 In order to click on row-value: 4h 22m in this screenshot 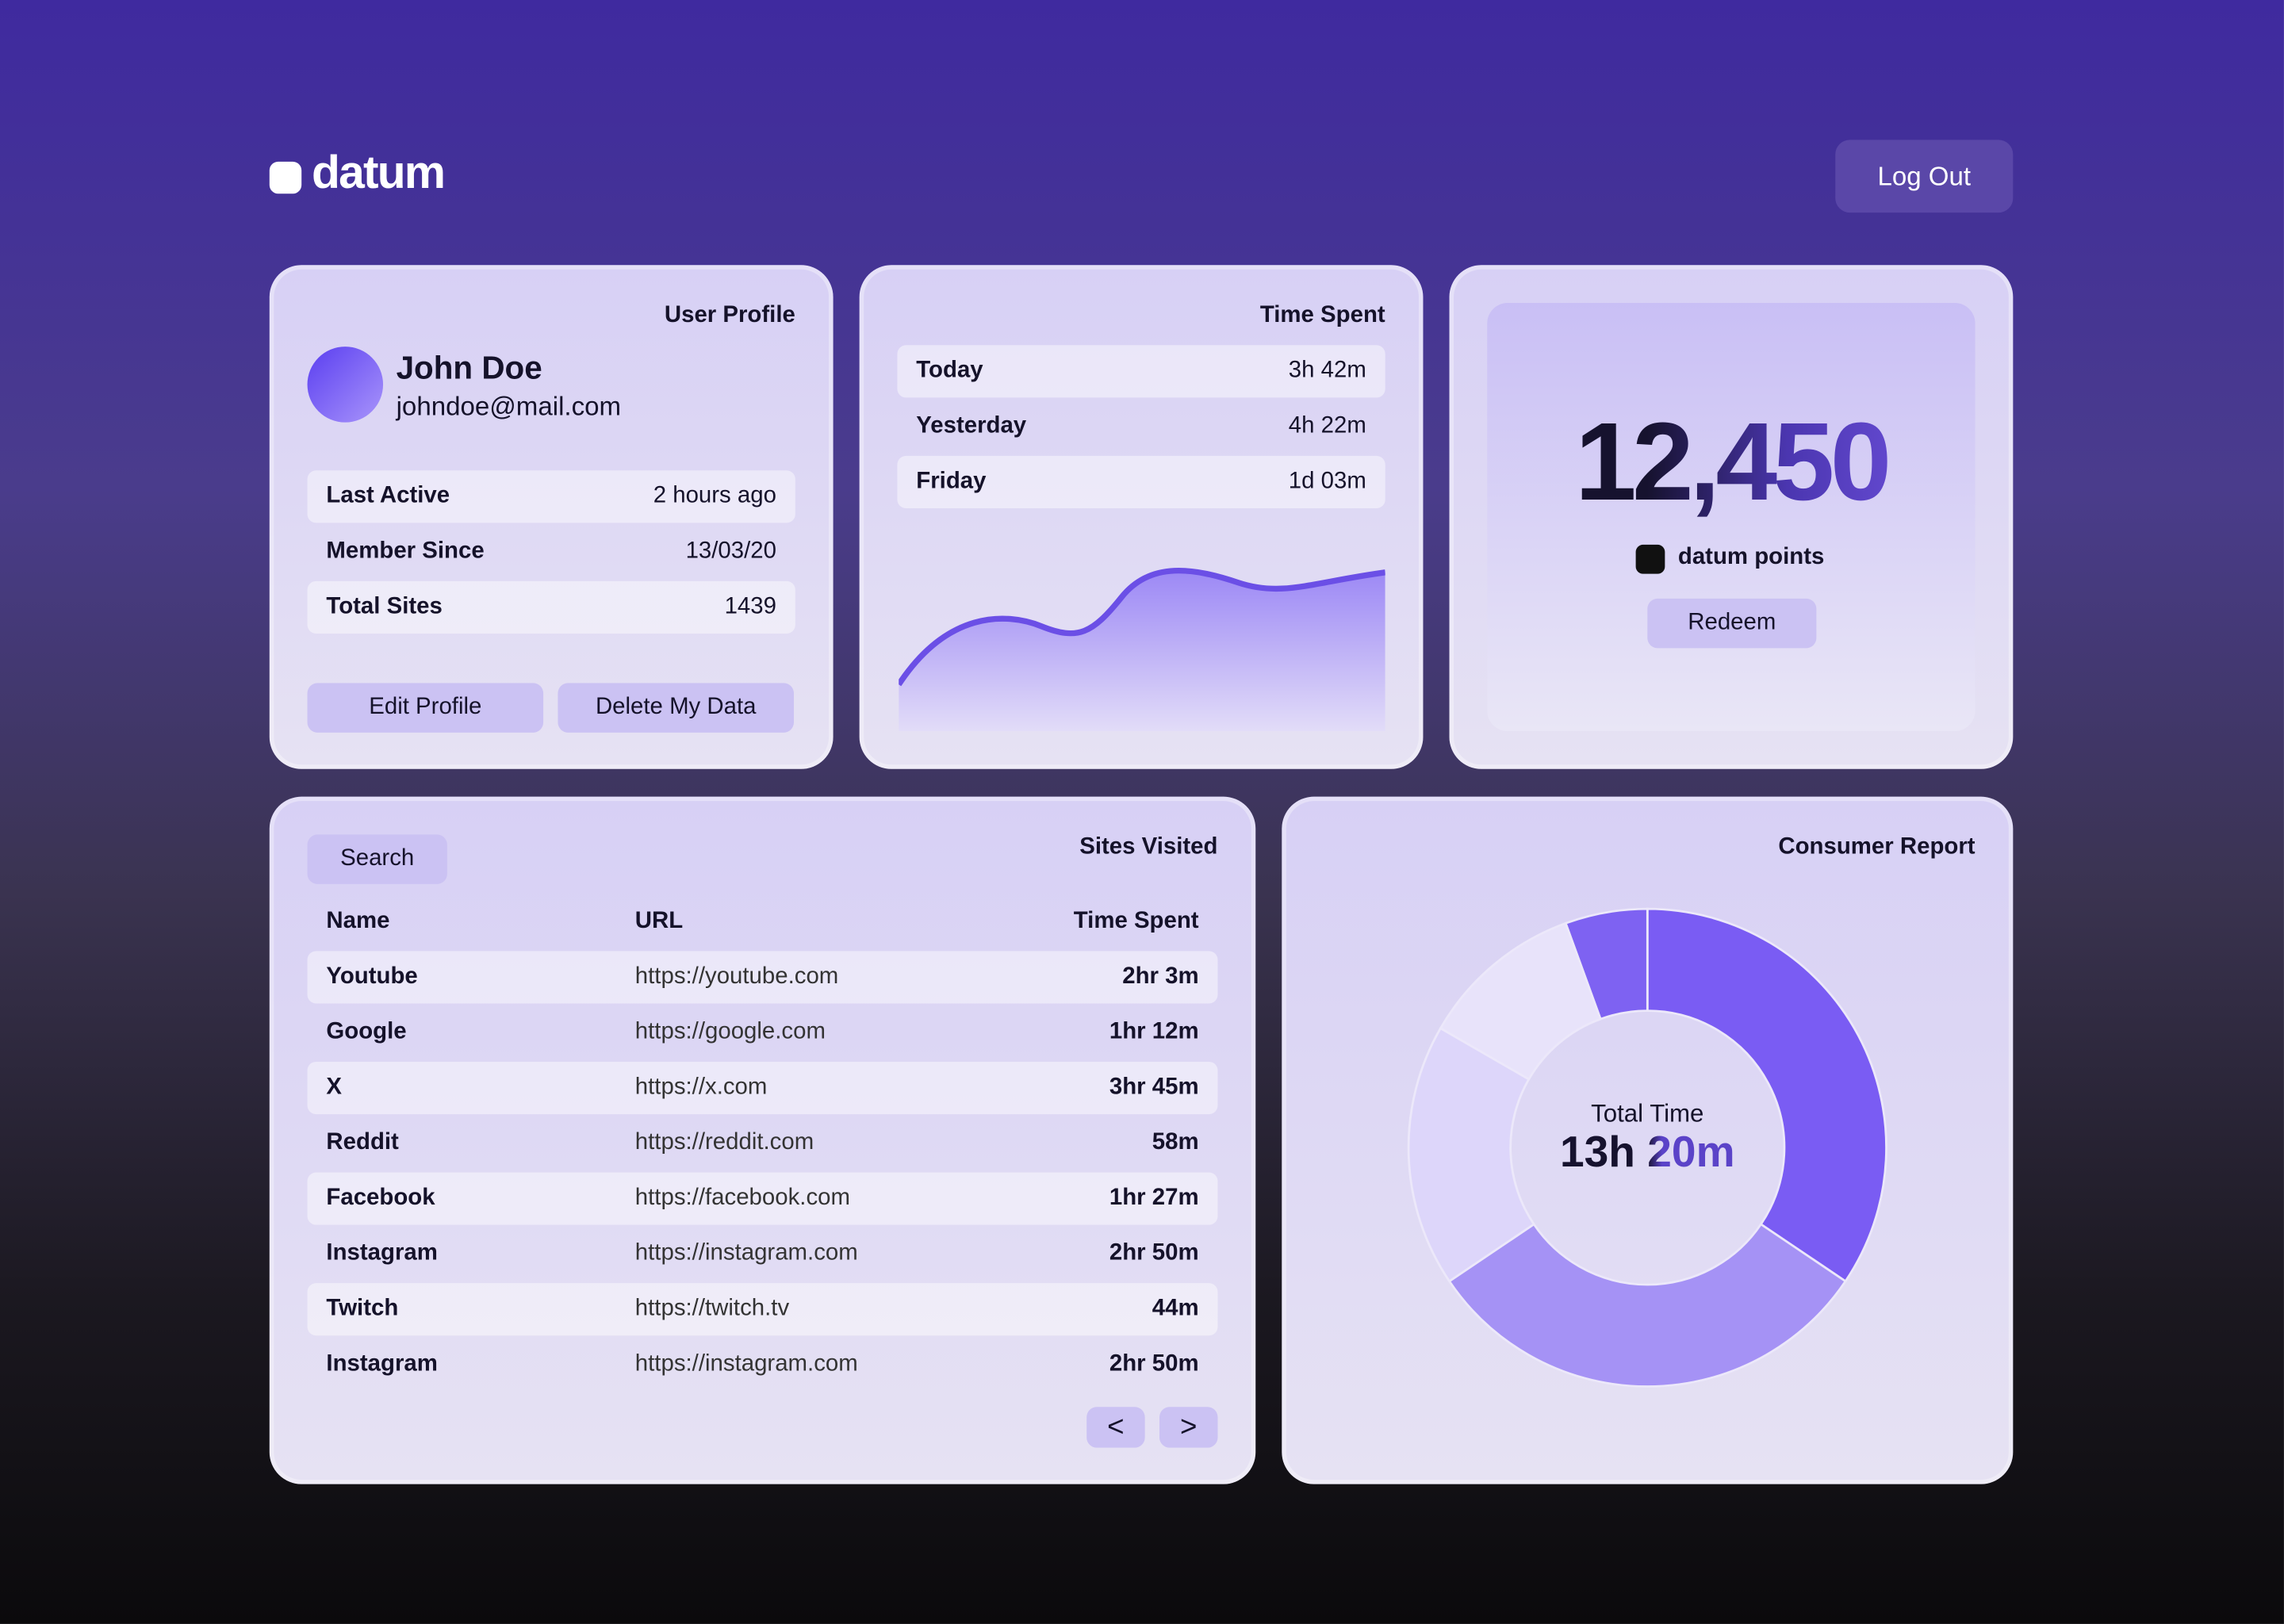, I will do `click(1327, 426)`.